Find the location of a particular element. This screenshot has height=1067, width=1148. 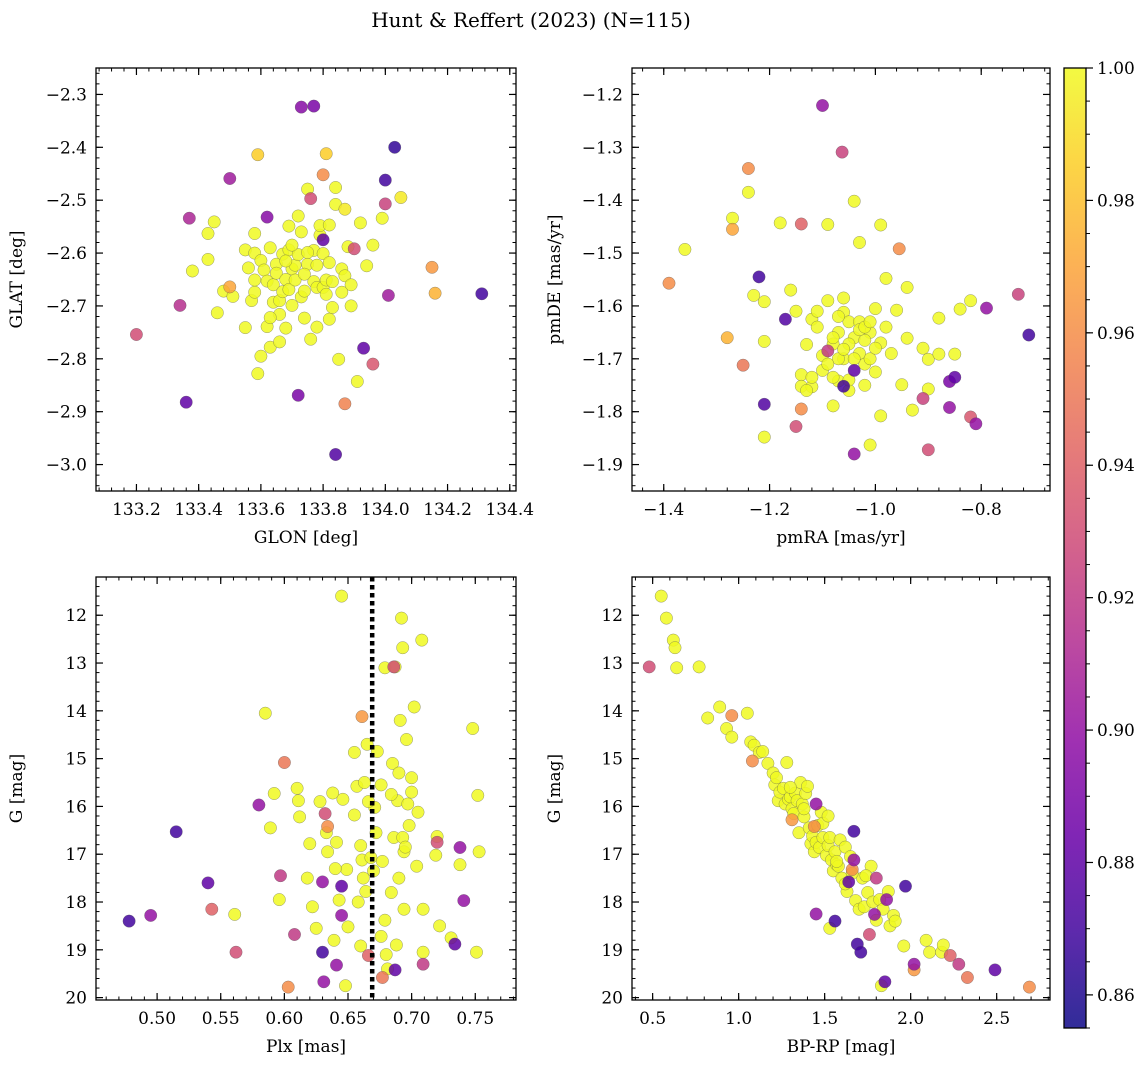

x-tick-label: 133.8 is located at coordinates (323, 510).